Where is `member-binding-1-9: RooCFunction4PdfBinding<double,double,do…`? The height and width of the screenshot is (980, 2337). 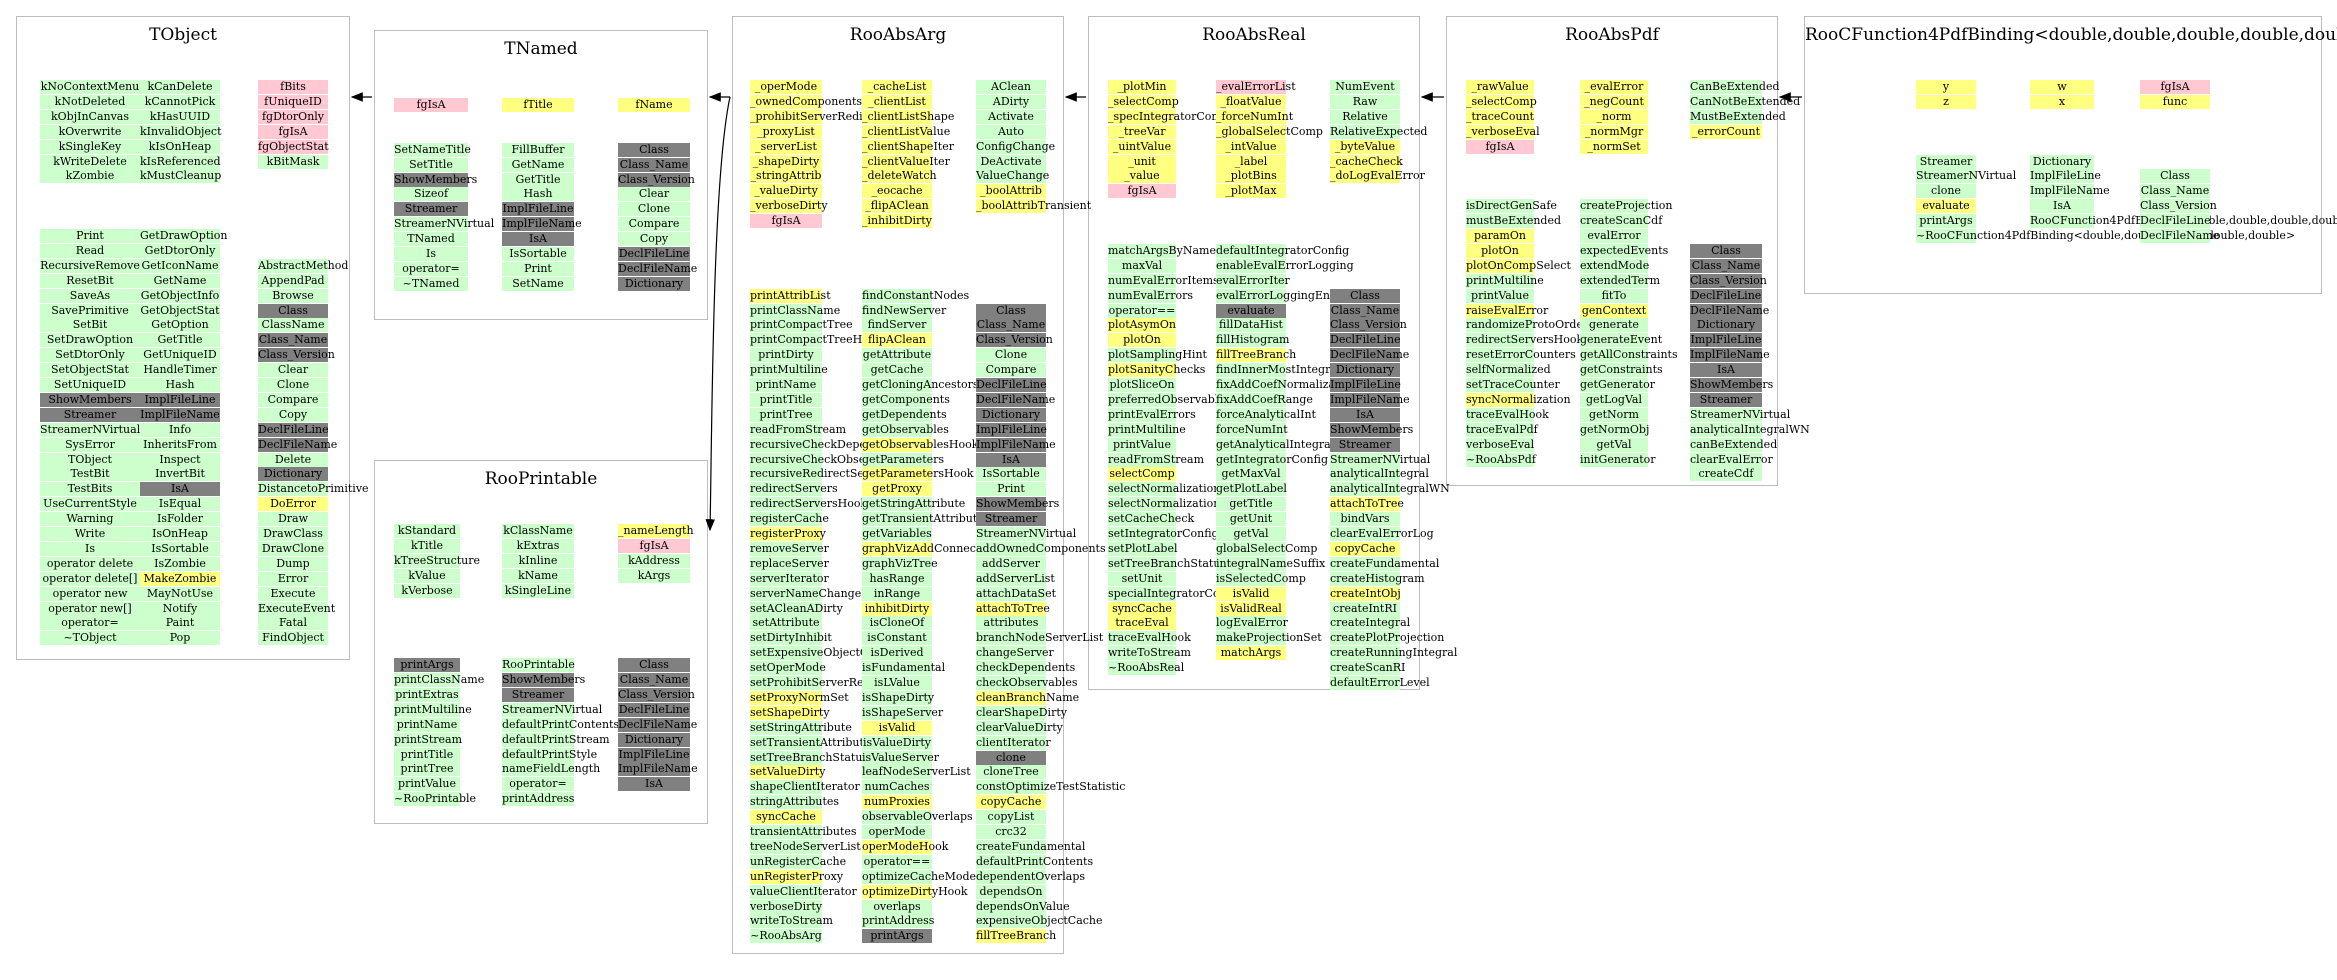 member-binding-1-9: RooCFunction4PdfBinding<double,double,do… is located at coordinates (2183, 221).